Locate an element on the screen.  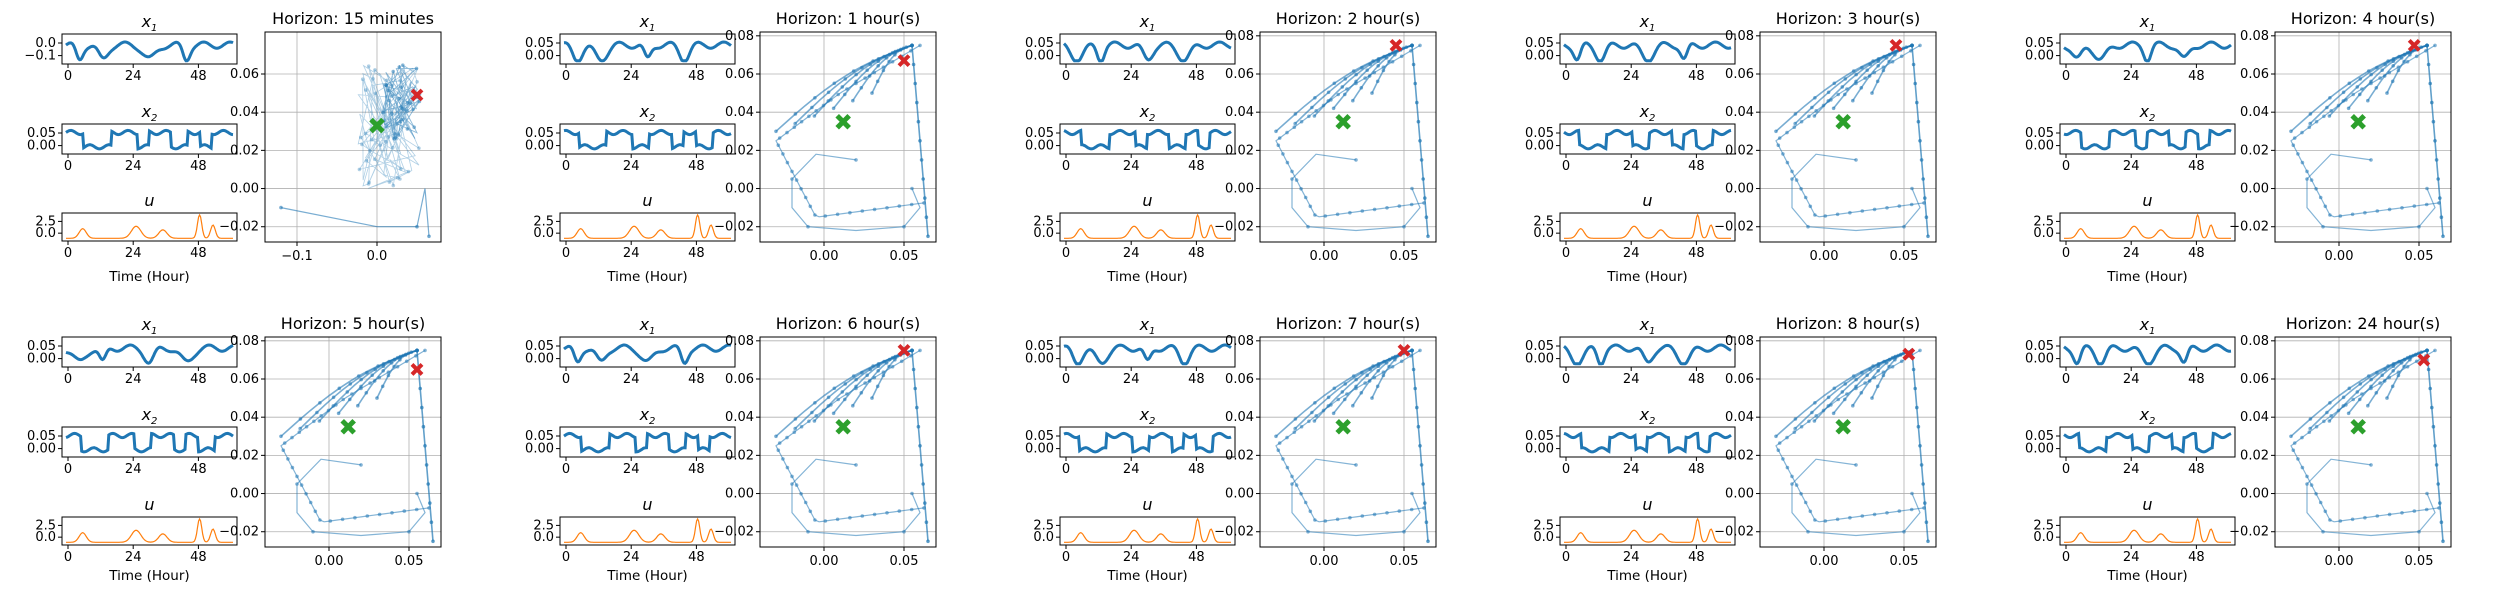
y-tick-label: 0.04 is located at coordinates (739, 112).